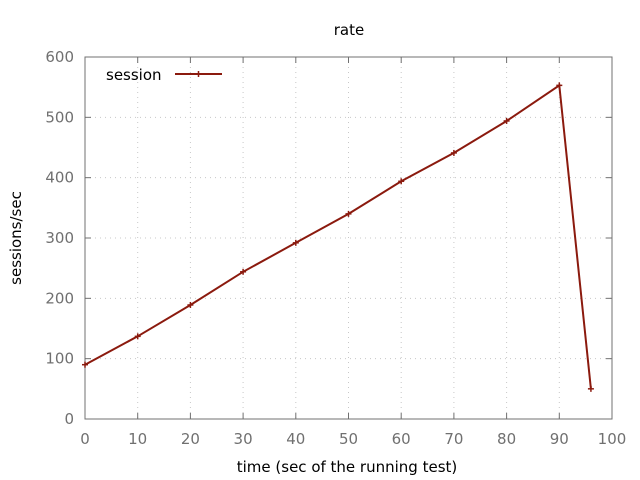 This screenshot has width=640, height=480. What do you see at coordinates (506, 439) in the screenshot?
I see `x-tick-label: 80` at bounding box center [506, 439].